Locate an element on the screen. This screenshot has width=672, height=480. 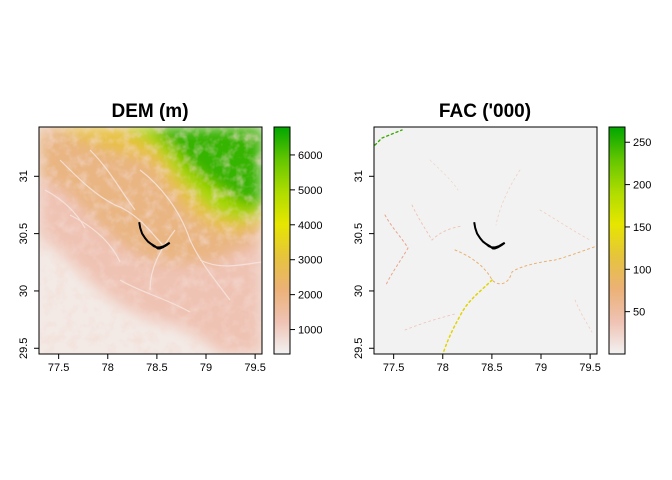
dem-legend-tick-label: 3000 is located at coordinates (310, 261).